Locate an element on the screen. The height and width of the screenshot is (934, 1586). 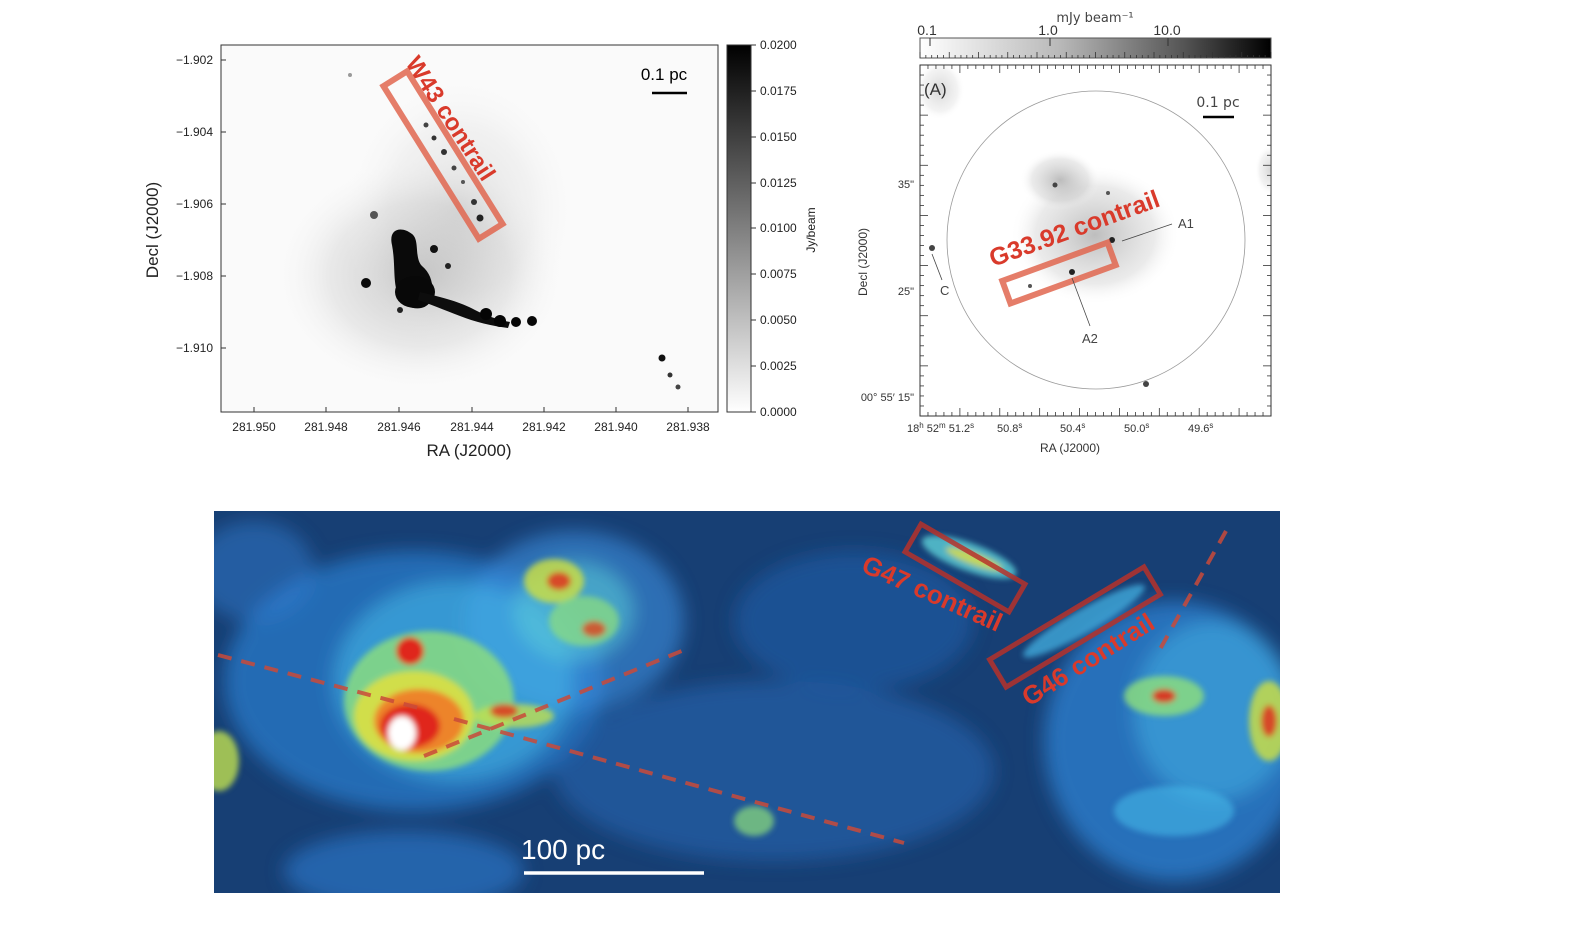
g33-figure: mJy beam⁻¹ 0.1 1.0 10.0 is located at coordinates (1064, 233).